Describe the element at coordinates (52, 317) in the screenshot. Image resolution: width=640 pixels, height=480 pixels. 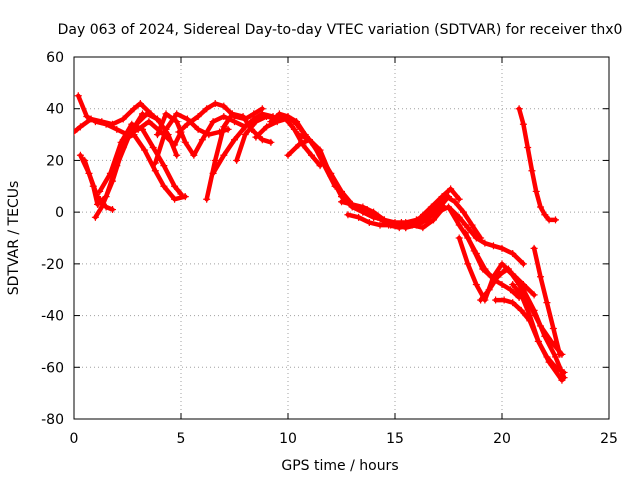
I see `y-tick-label: -40` at that location.